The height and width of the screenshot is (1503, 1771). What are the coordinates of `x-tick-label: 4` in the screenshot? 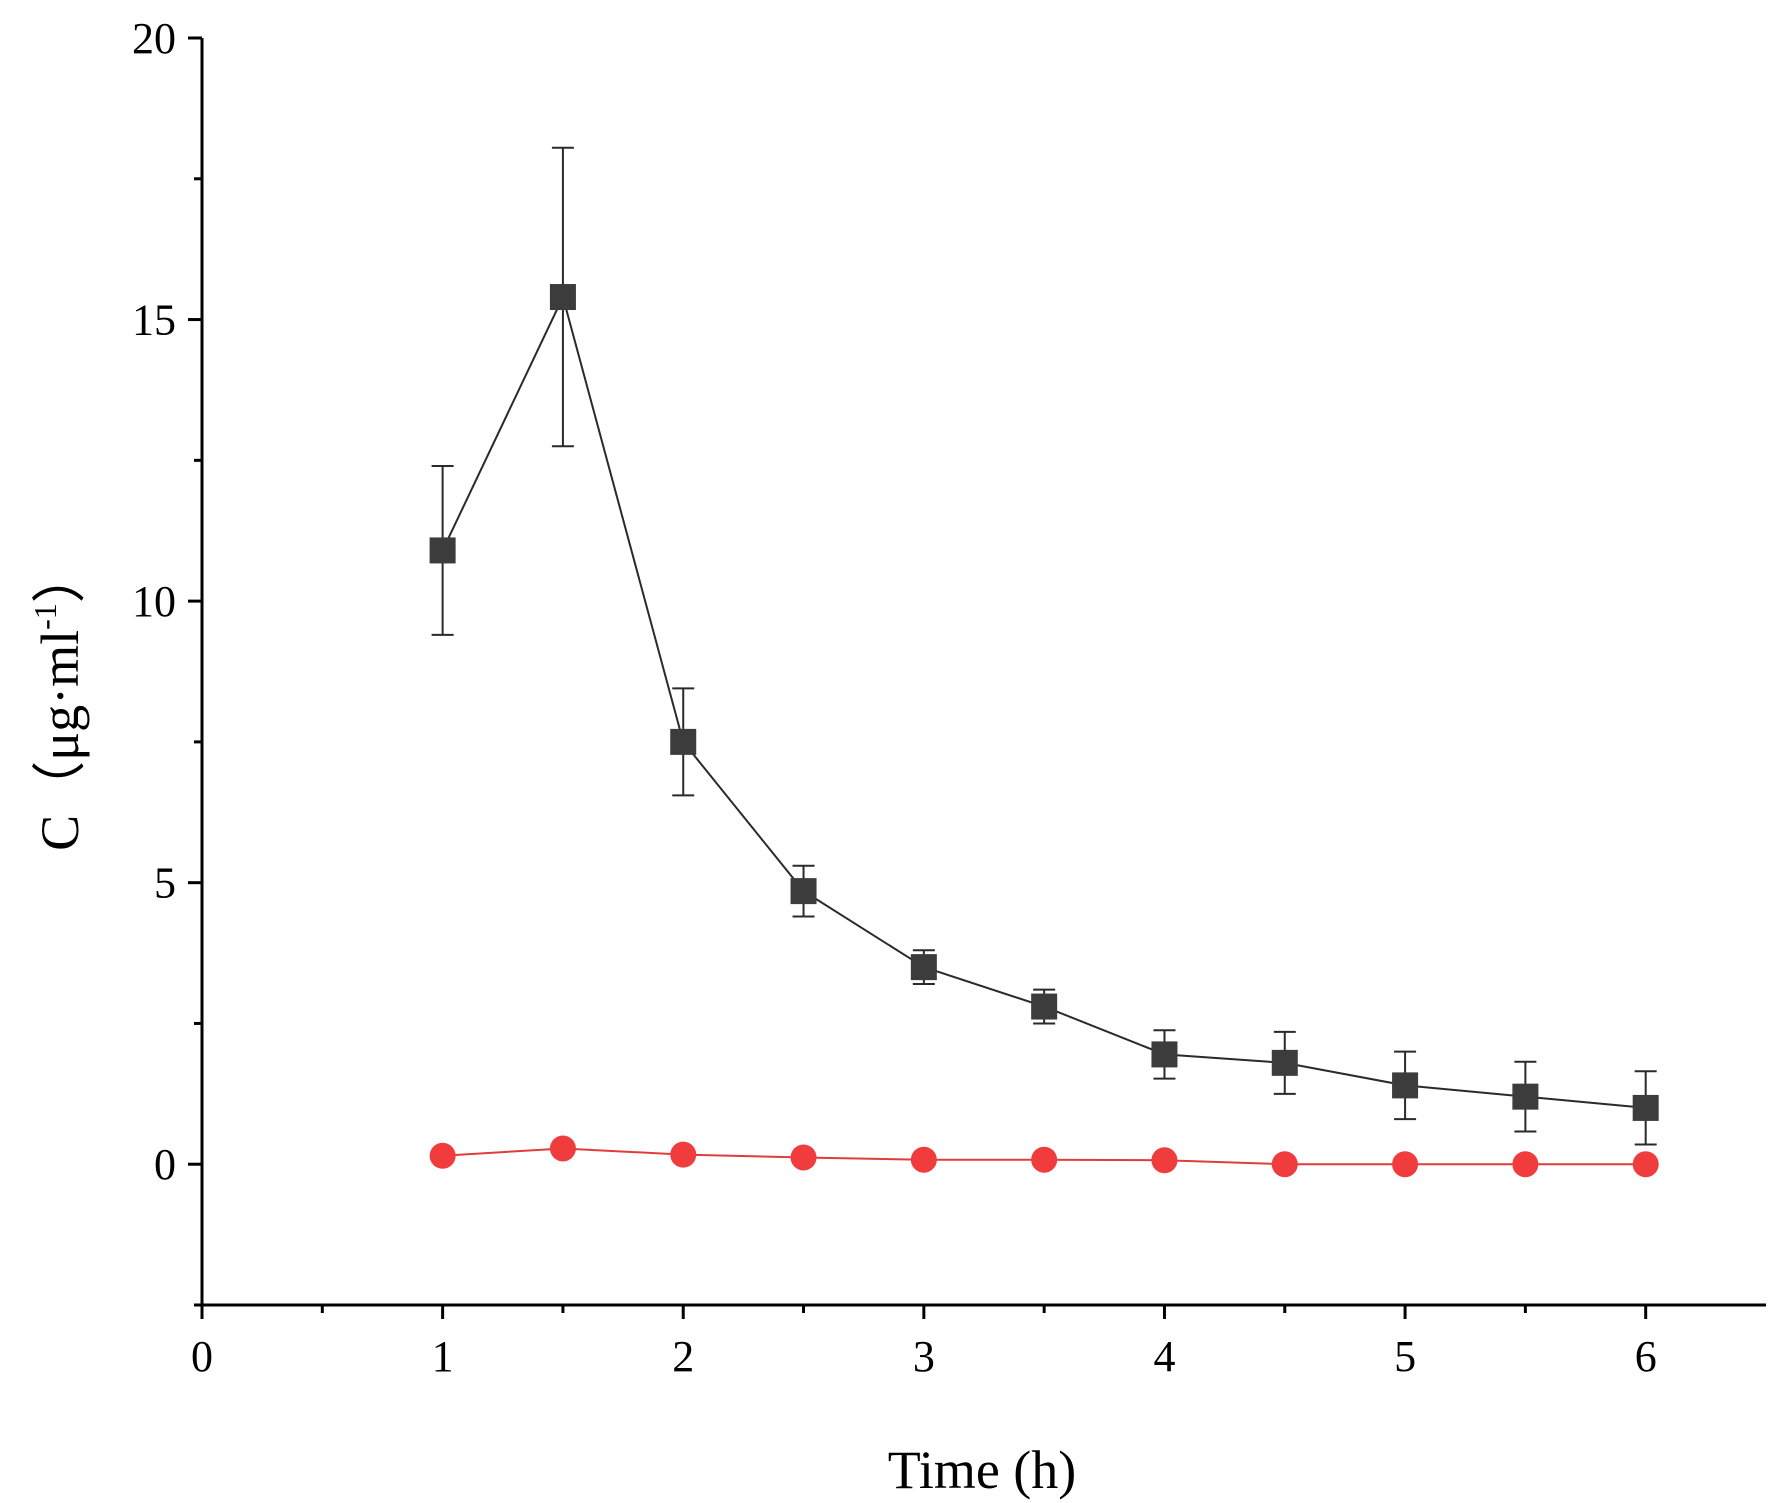 It's located at (1164, 1356).